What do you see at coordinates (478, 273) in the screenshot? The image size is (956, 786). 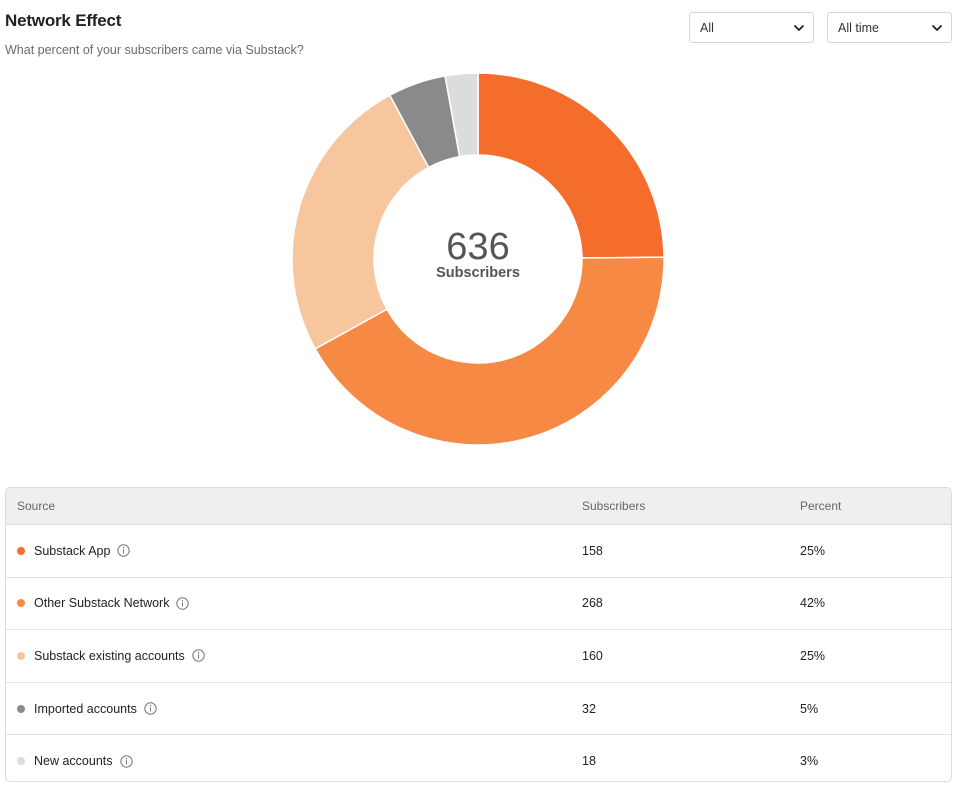 I see `donut-center-label: Subscribers` at bounding box center [478, 273].